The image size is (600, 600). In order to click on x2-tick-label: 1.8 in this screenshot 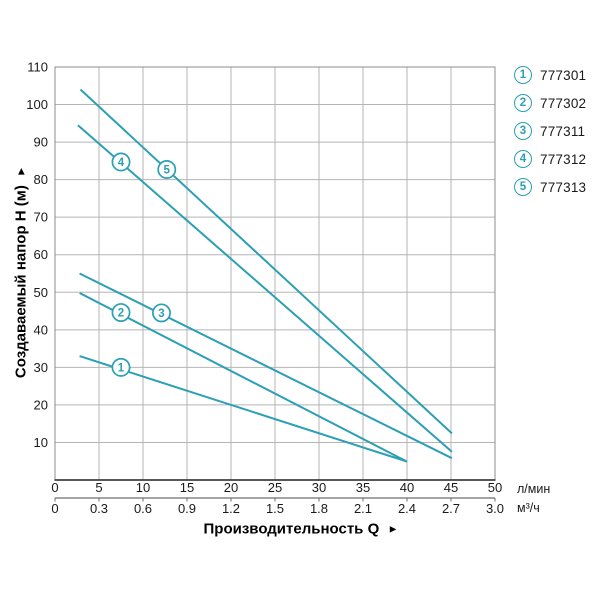, I will do `click(319, 508)`.